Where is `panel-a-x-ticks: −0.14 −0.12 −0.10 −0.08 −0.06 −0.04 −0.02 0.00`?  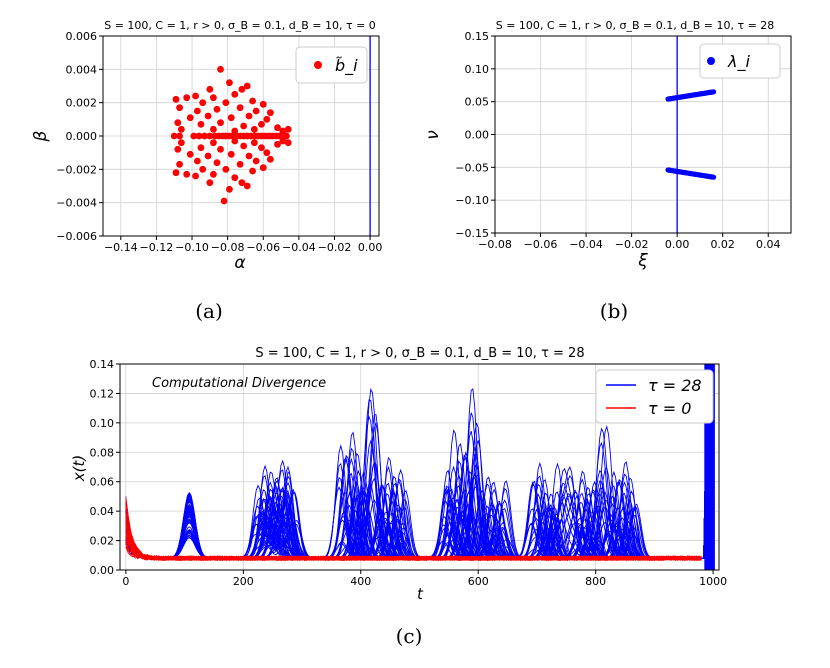 panel-a-x-ticks: −0.14 −0.12 −0.10 −0.08 −0.06 −0.04 −0.02 0.00 is located at coordinates (243, 245).